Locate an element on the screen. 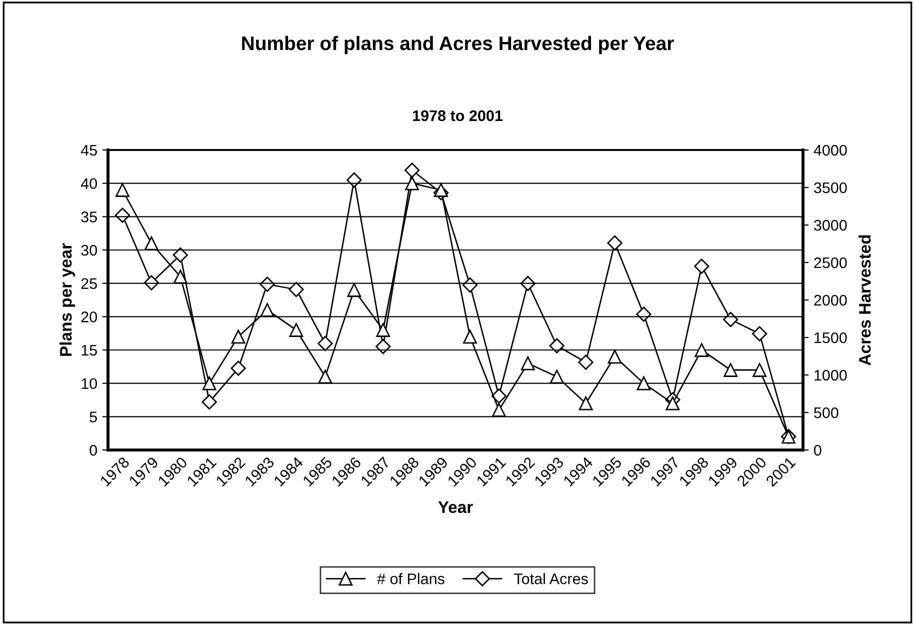 The height and width of the screenshot is (625, 915). y-tick-label: 20 is located at coordinates (89, 317).